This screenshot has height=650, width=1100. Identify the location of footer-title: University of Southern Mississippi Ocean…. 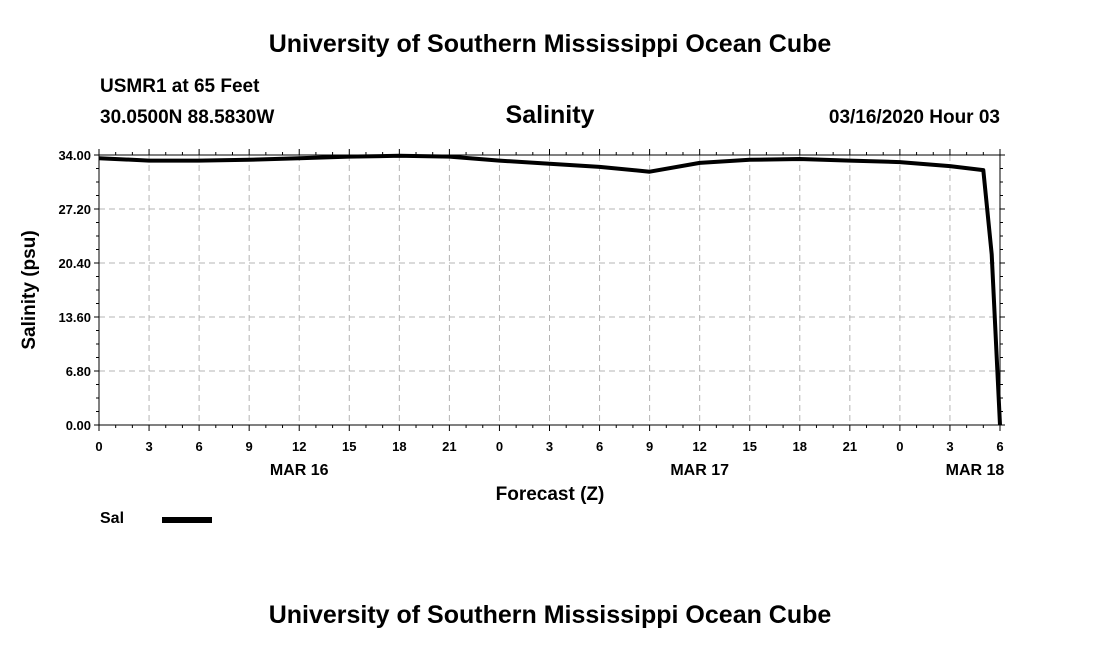
(550, 615).